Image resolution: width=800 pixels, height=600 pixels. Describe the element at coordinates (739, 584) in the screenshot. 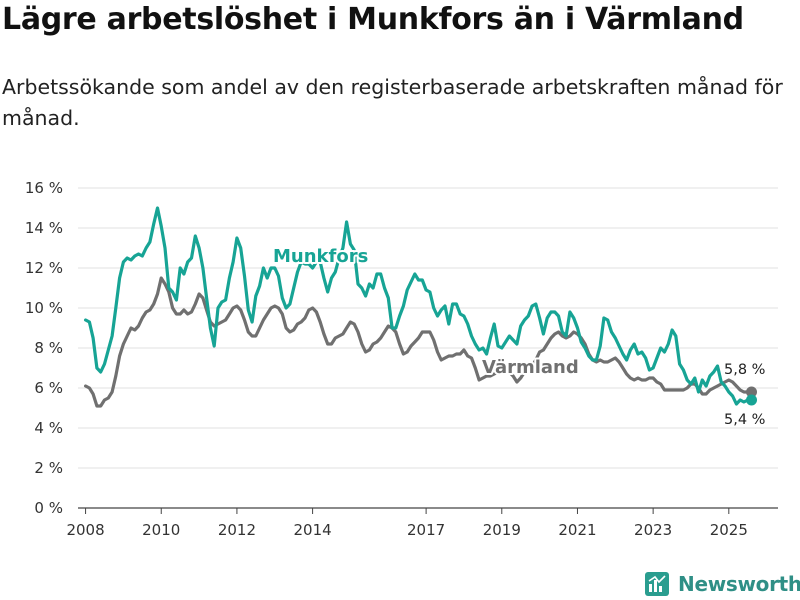

I see `brand-name: Newsworthy` at that location.